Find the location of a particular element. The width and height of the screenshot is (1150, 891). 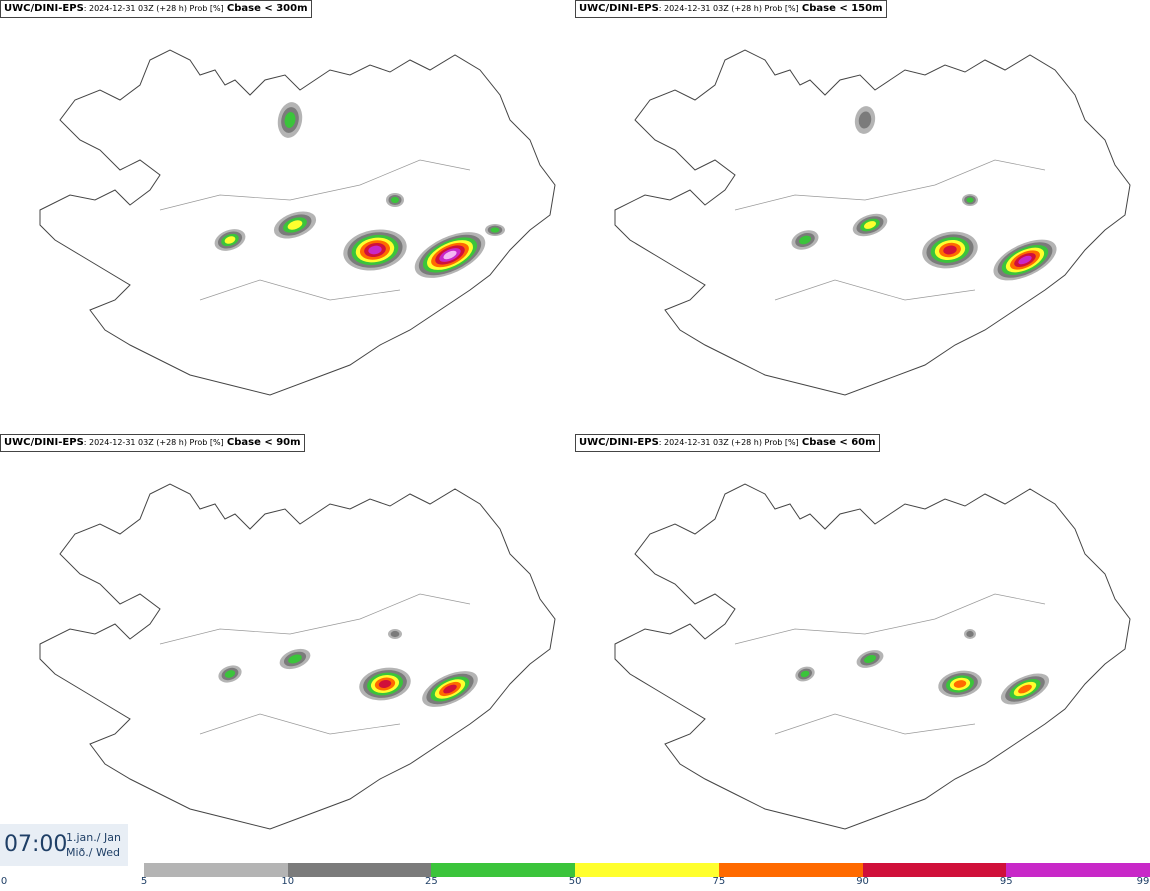

legend-tick-label: 95 is located at coordinates (1006, 881).